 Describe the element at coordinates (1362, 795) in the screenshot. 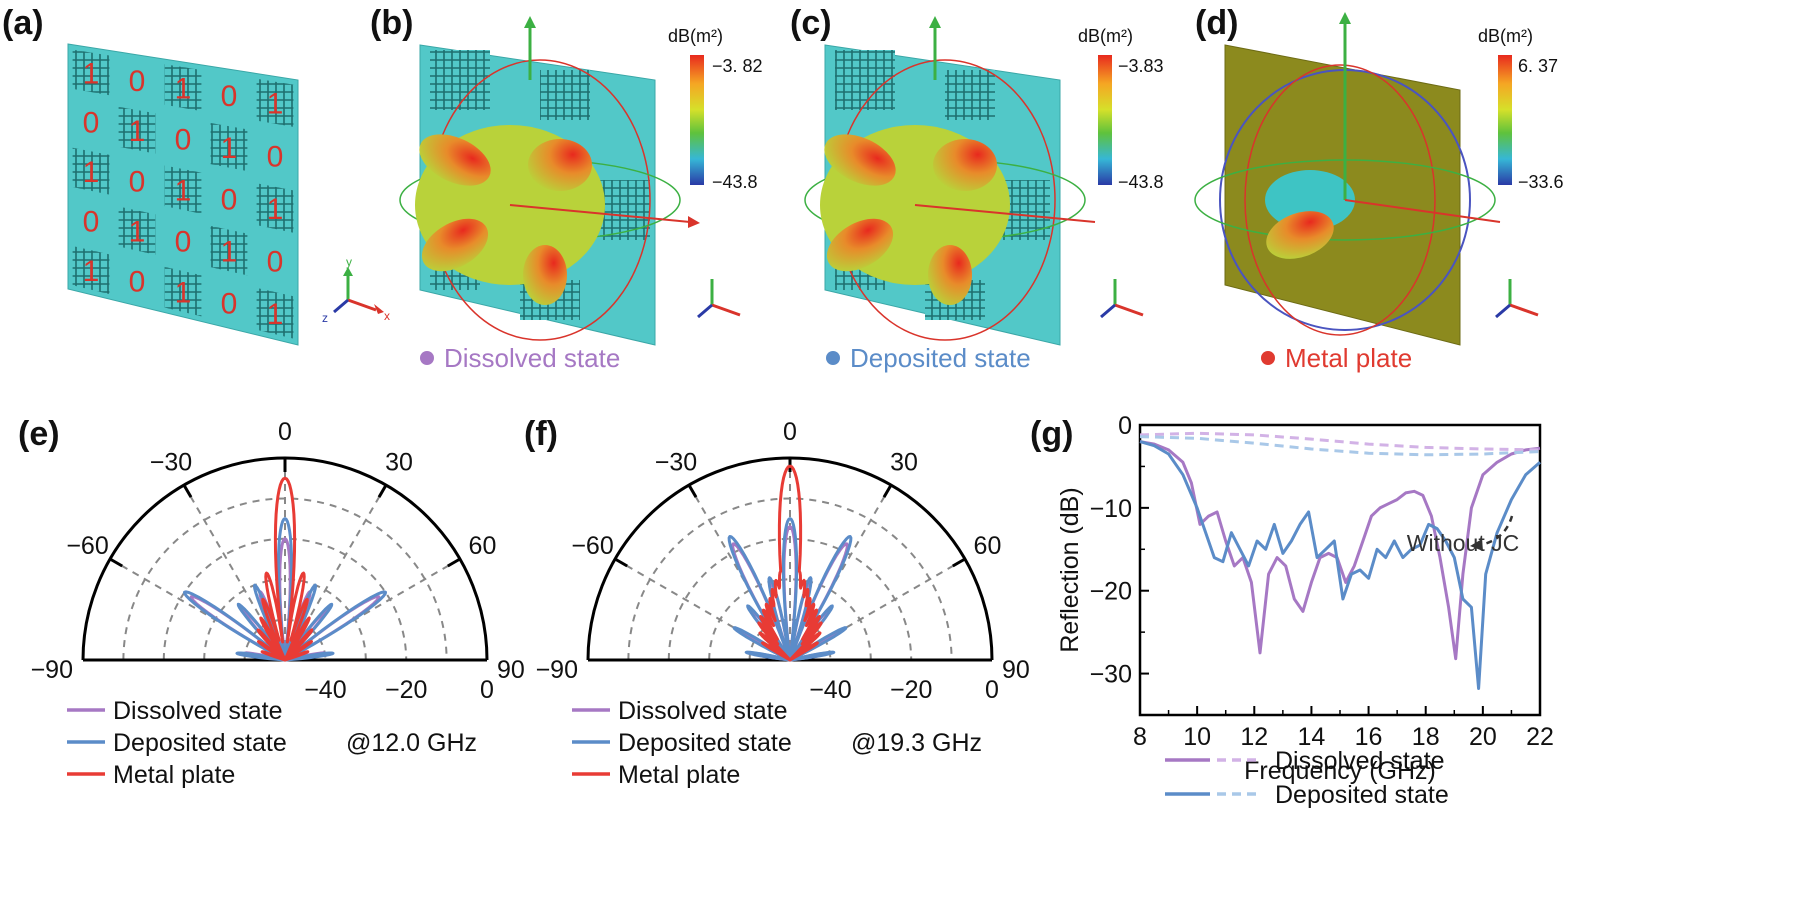

I see `legend-label: Deposited state` at that location.